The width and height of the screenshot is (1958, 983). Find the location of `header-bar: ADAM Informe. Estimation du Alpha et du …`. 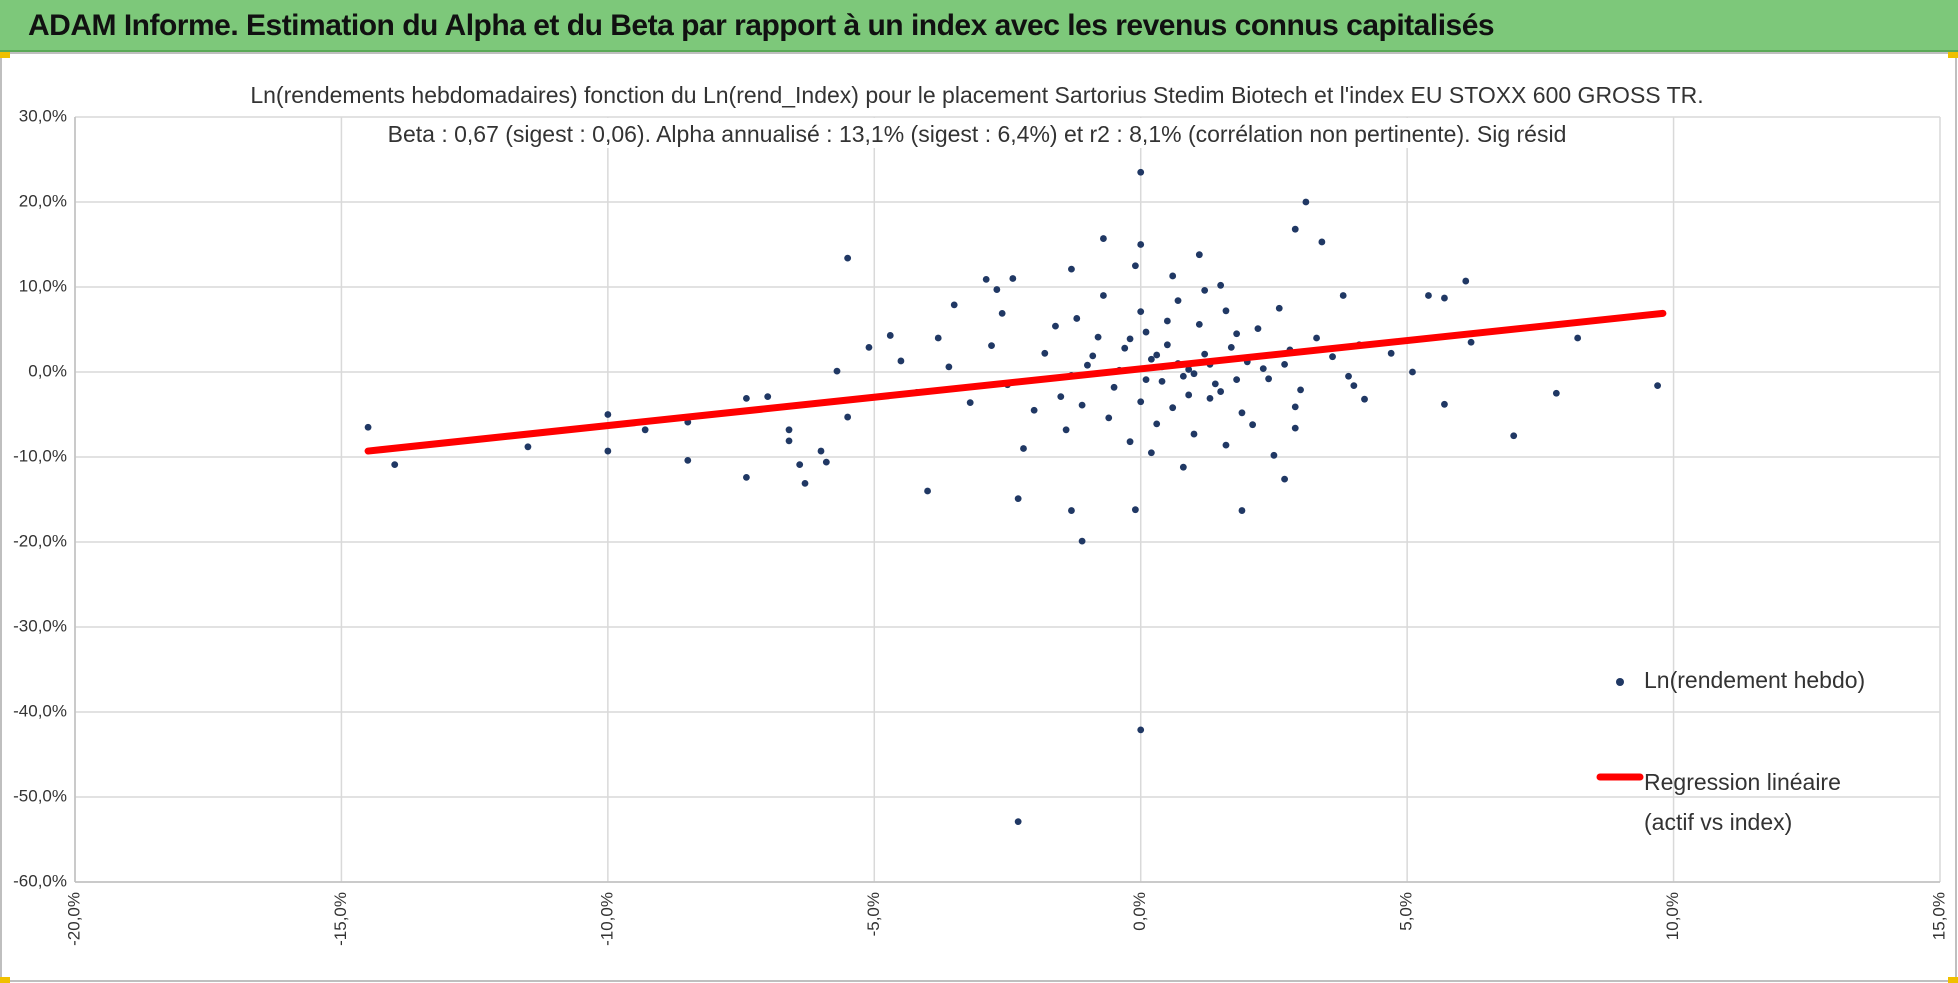

header-bar: ADAM Informe. Estimation du Alpha et du … is located at coordinates (979, 26).